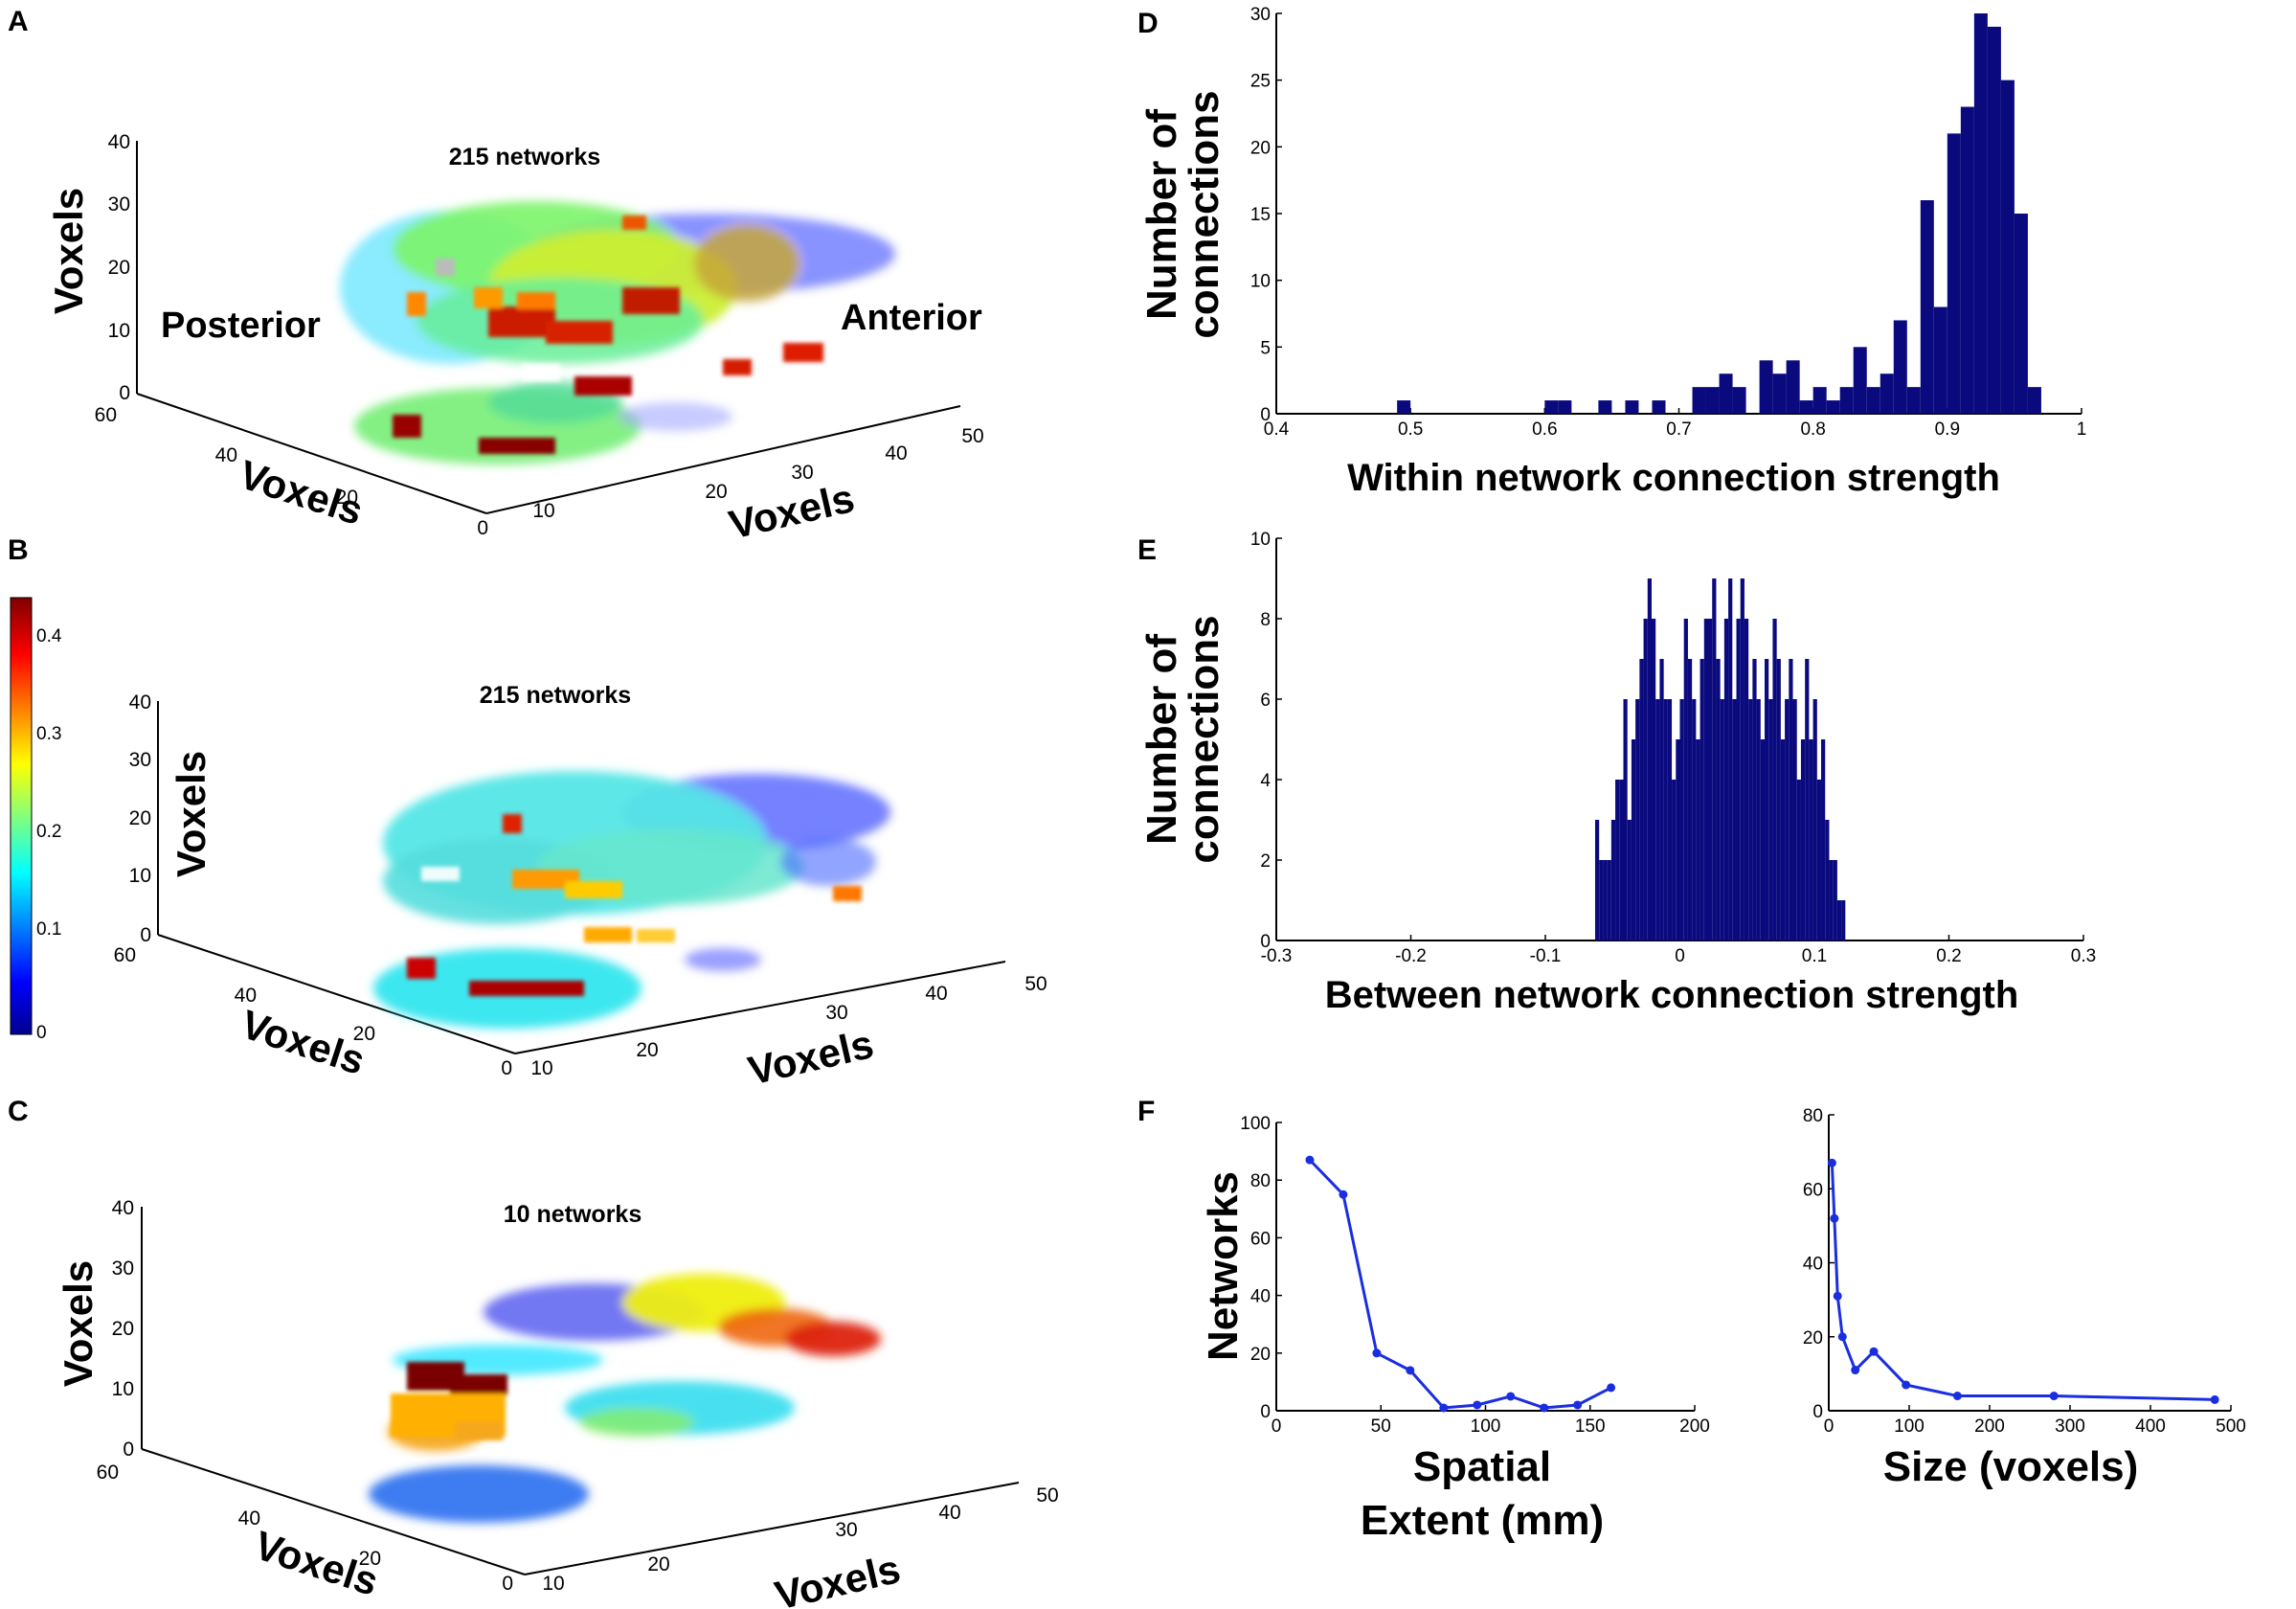  Describe the element at coordinates (1260, 282) in the screenshot. I see `panel-d-y-tick-label: 10` at that location.